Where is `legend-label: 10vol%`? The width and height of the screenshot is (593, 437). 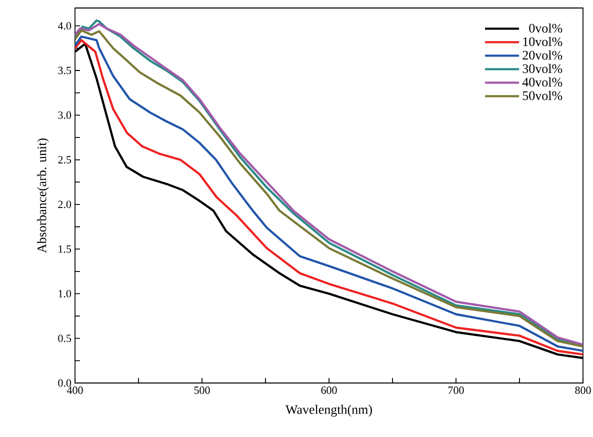 legend-label: 10vol% is located at coordinates (542, 41).